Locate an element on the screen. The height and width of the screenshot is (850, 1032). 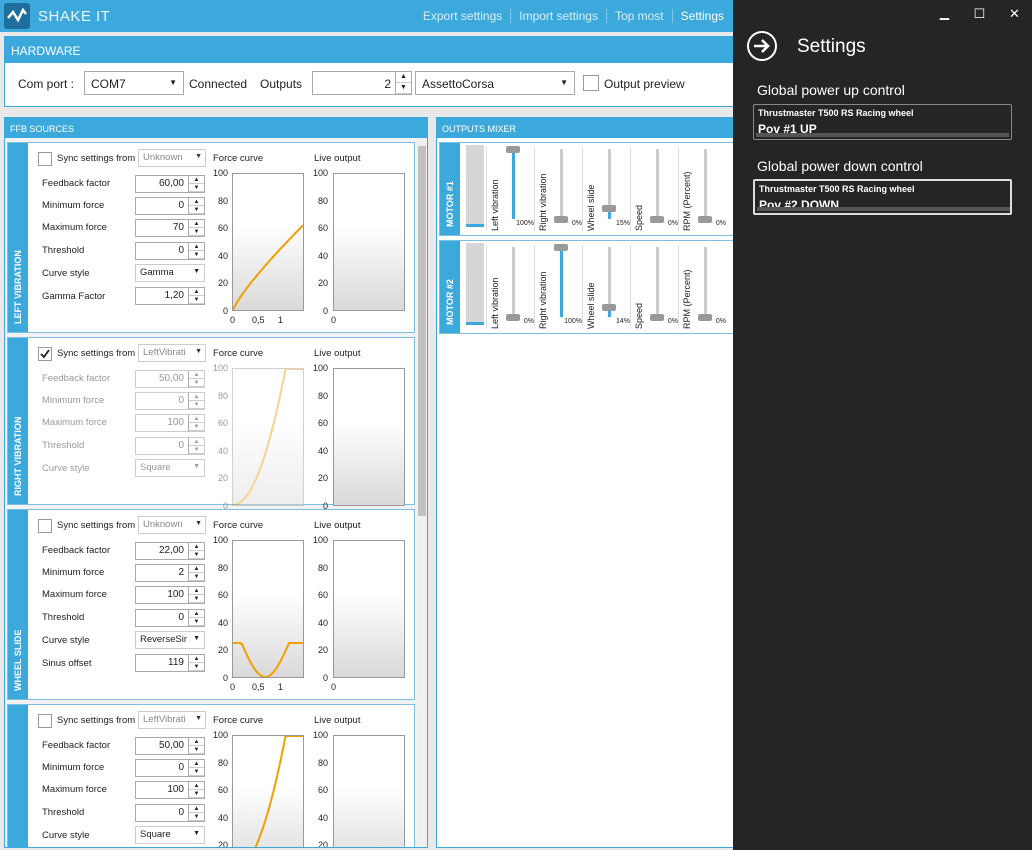
extra-stepper: 1,20 ▲ ▼ is located at coordinates (170, 296).